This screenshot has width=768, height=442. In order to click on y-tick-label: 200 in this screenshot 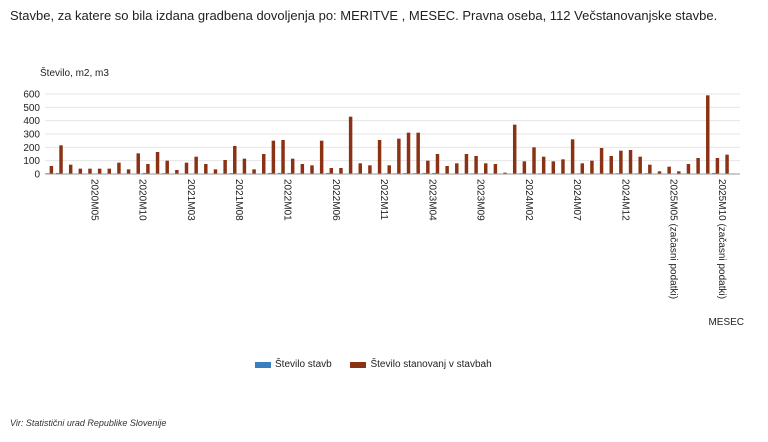, I will do `click(31, 148)`.